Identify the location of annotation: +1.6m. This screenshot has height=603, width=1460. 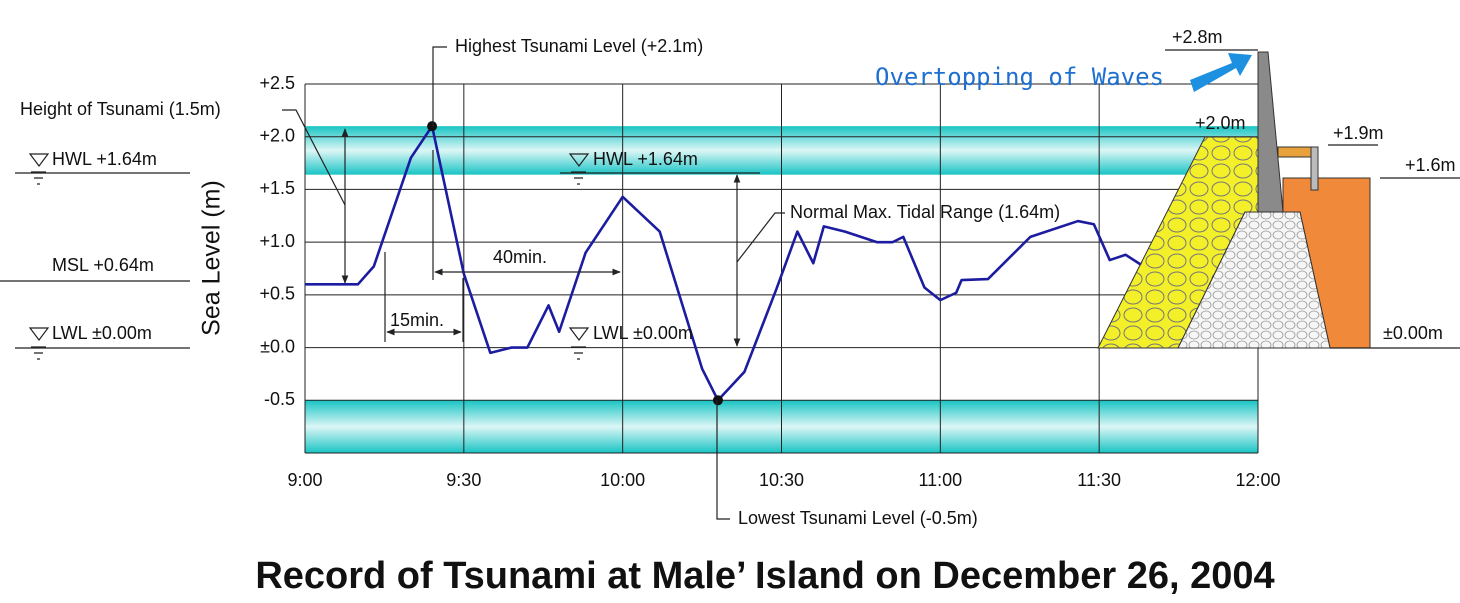
(1430, 165).